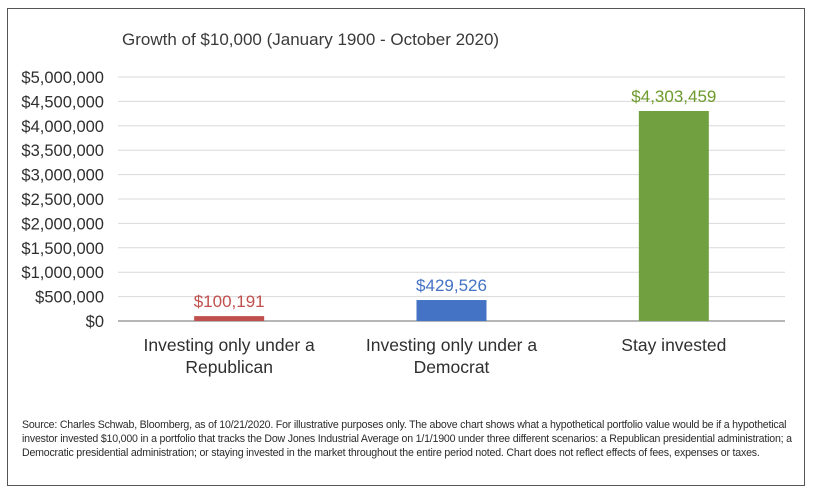 The width and height of the screenshot is (820, 502). What do you see at coordinates (673, 96) in the screenshot?
I see `data-label: $4,303,459` at bounding box center [673, 96].